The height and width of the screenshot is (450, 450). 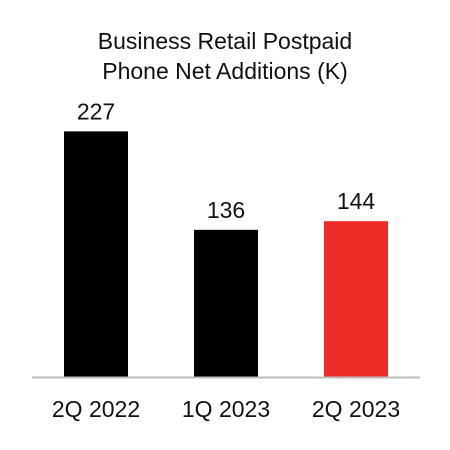 I want to click on chart-title-line-1: Business Retail Postpaid, so click(x=225, y=41).